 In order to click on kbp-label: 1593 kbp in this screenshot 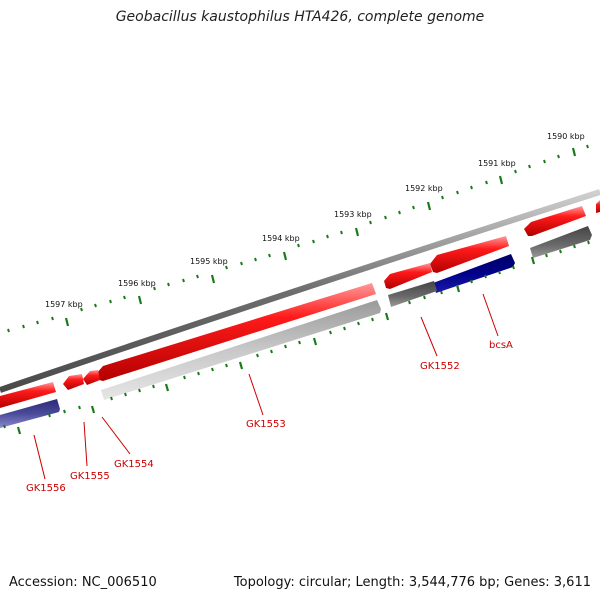, I will do `click(353, 214)`.